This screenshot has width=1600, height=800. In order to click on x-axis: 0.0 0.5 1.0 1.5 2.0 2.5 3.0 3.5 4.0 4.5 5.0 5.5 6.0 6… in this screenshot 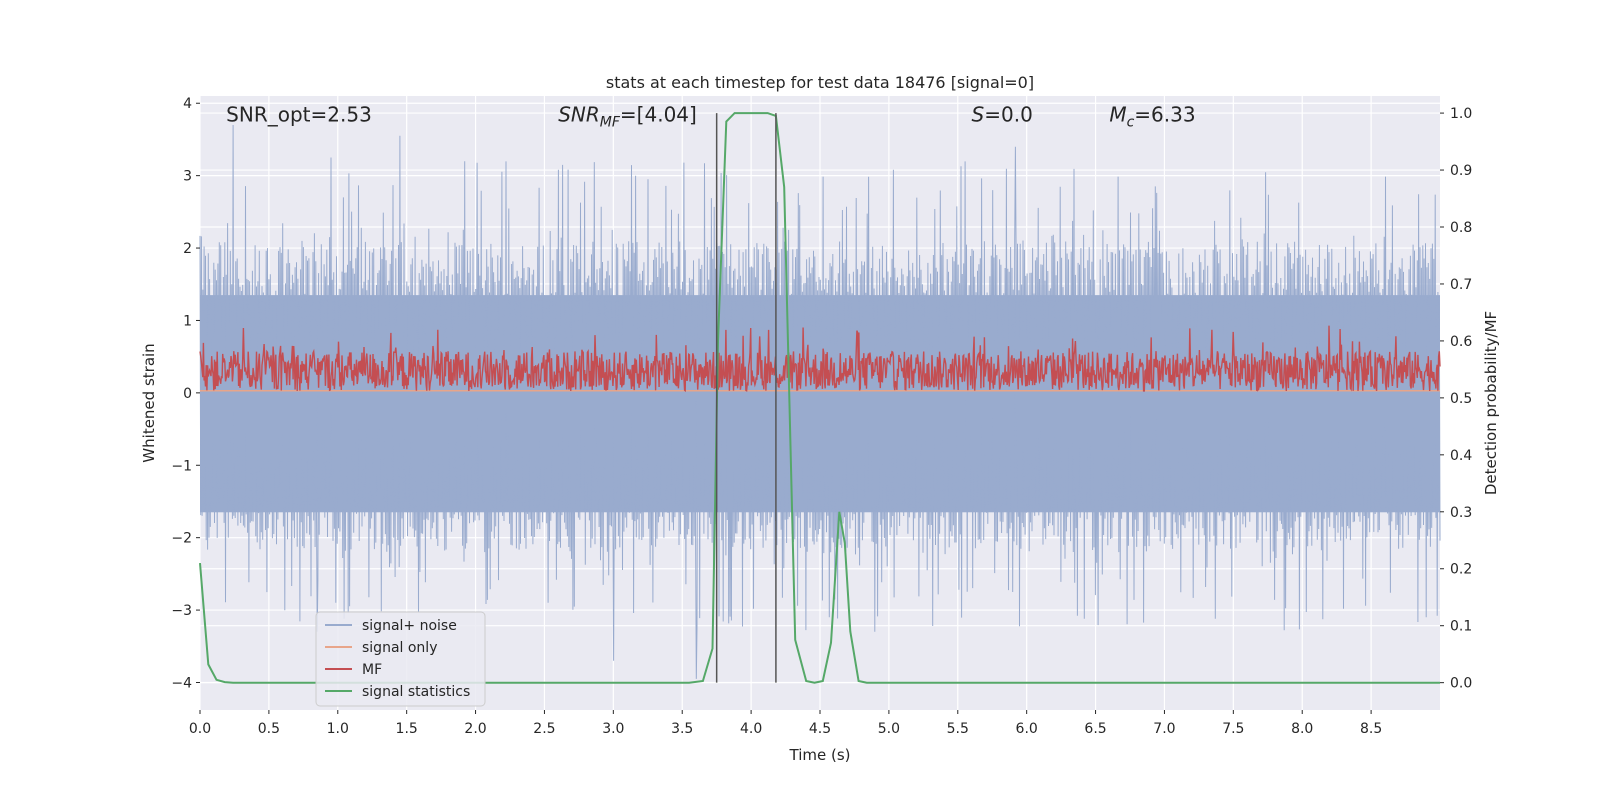, I will do `click(785, 723)`.